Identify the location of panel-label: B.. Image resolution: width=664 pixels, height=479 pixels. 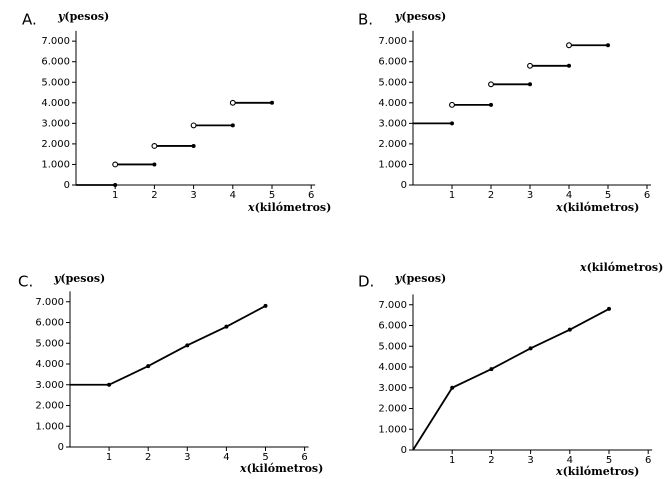
(365, 20).